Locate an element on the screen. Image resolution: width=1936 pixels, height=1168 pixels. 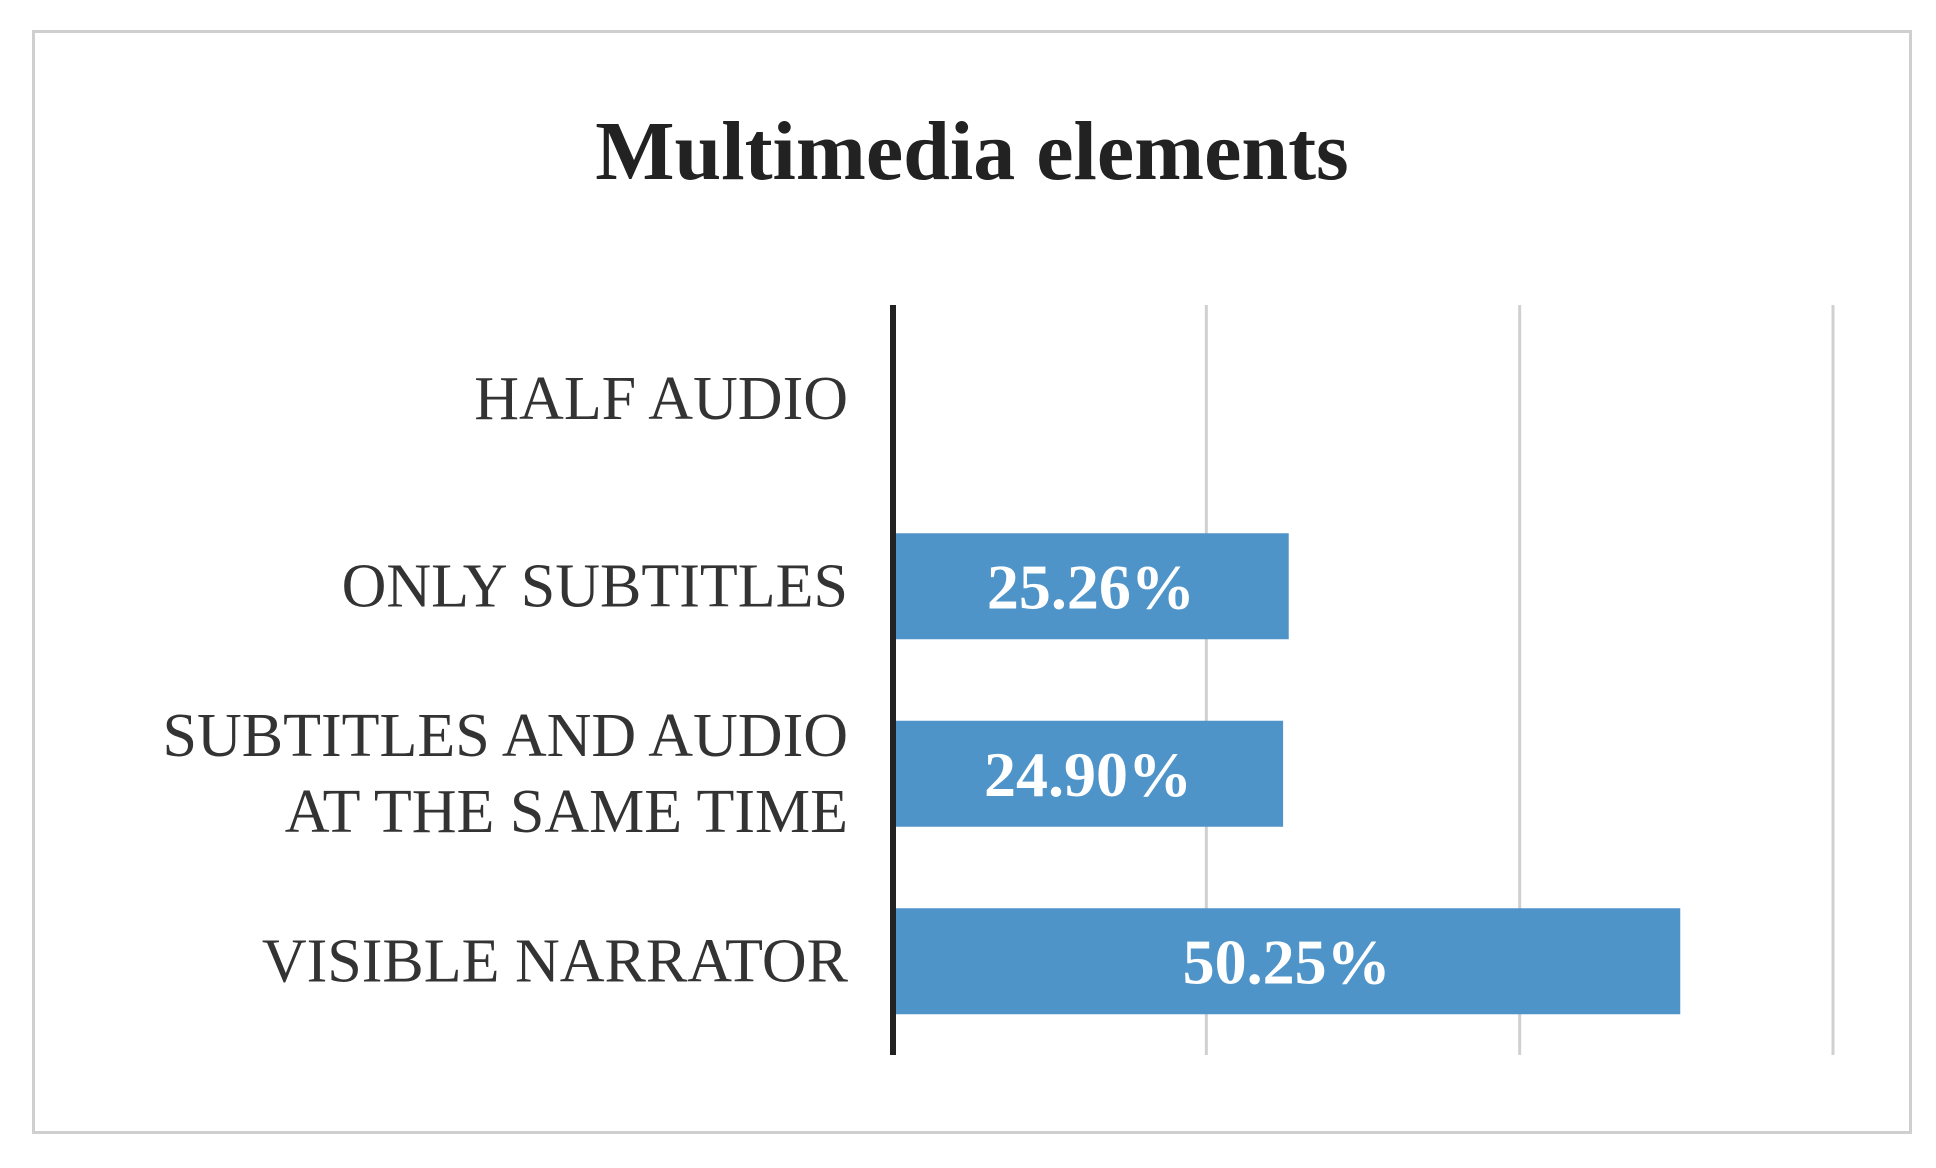
data-label: 50.25% is located at coordinates (1287, 961).